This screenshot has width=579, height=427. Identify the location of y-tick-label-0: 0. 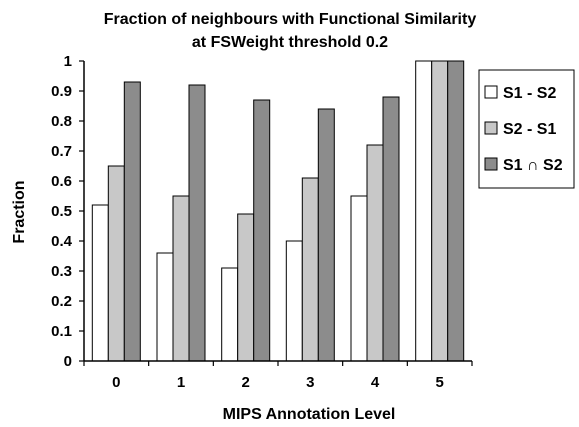
(68, 361).